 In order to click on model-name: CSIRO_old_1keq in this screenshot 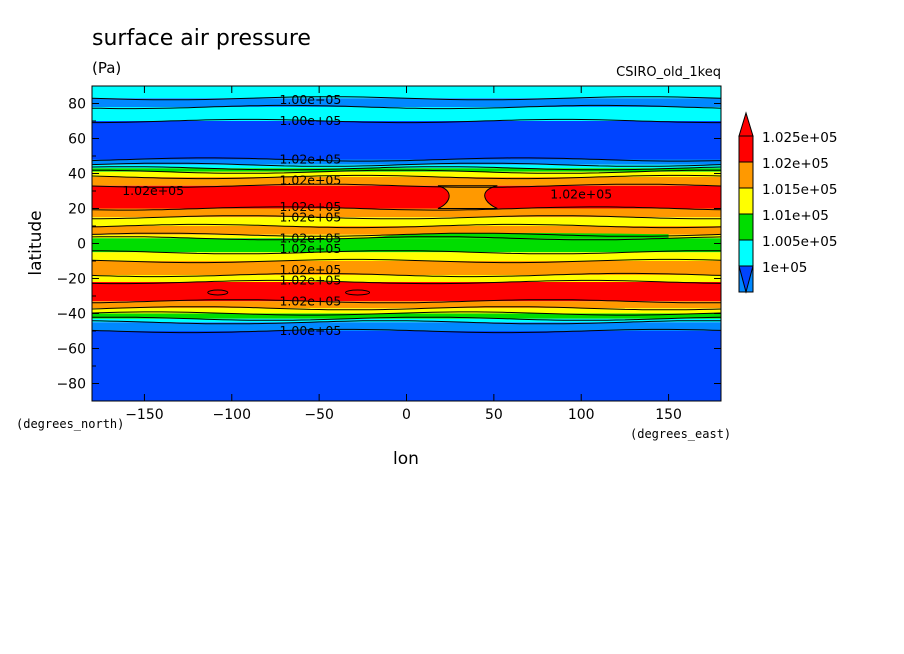, I will do `click(668, 72)`.